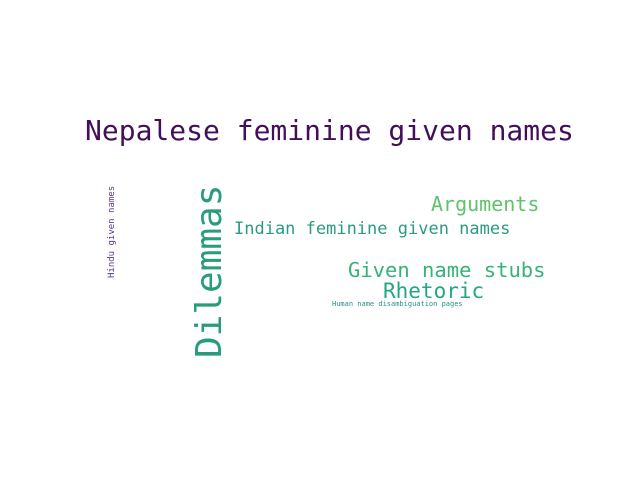 The image size is (640, 480). Describe the element at coordinates (434, 291) in the screenshot. I see `word-rhetoric: Rhetoric` at that location.